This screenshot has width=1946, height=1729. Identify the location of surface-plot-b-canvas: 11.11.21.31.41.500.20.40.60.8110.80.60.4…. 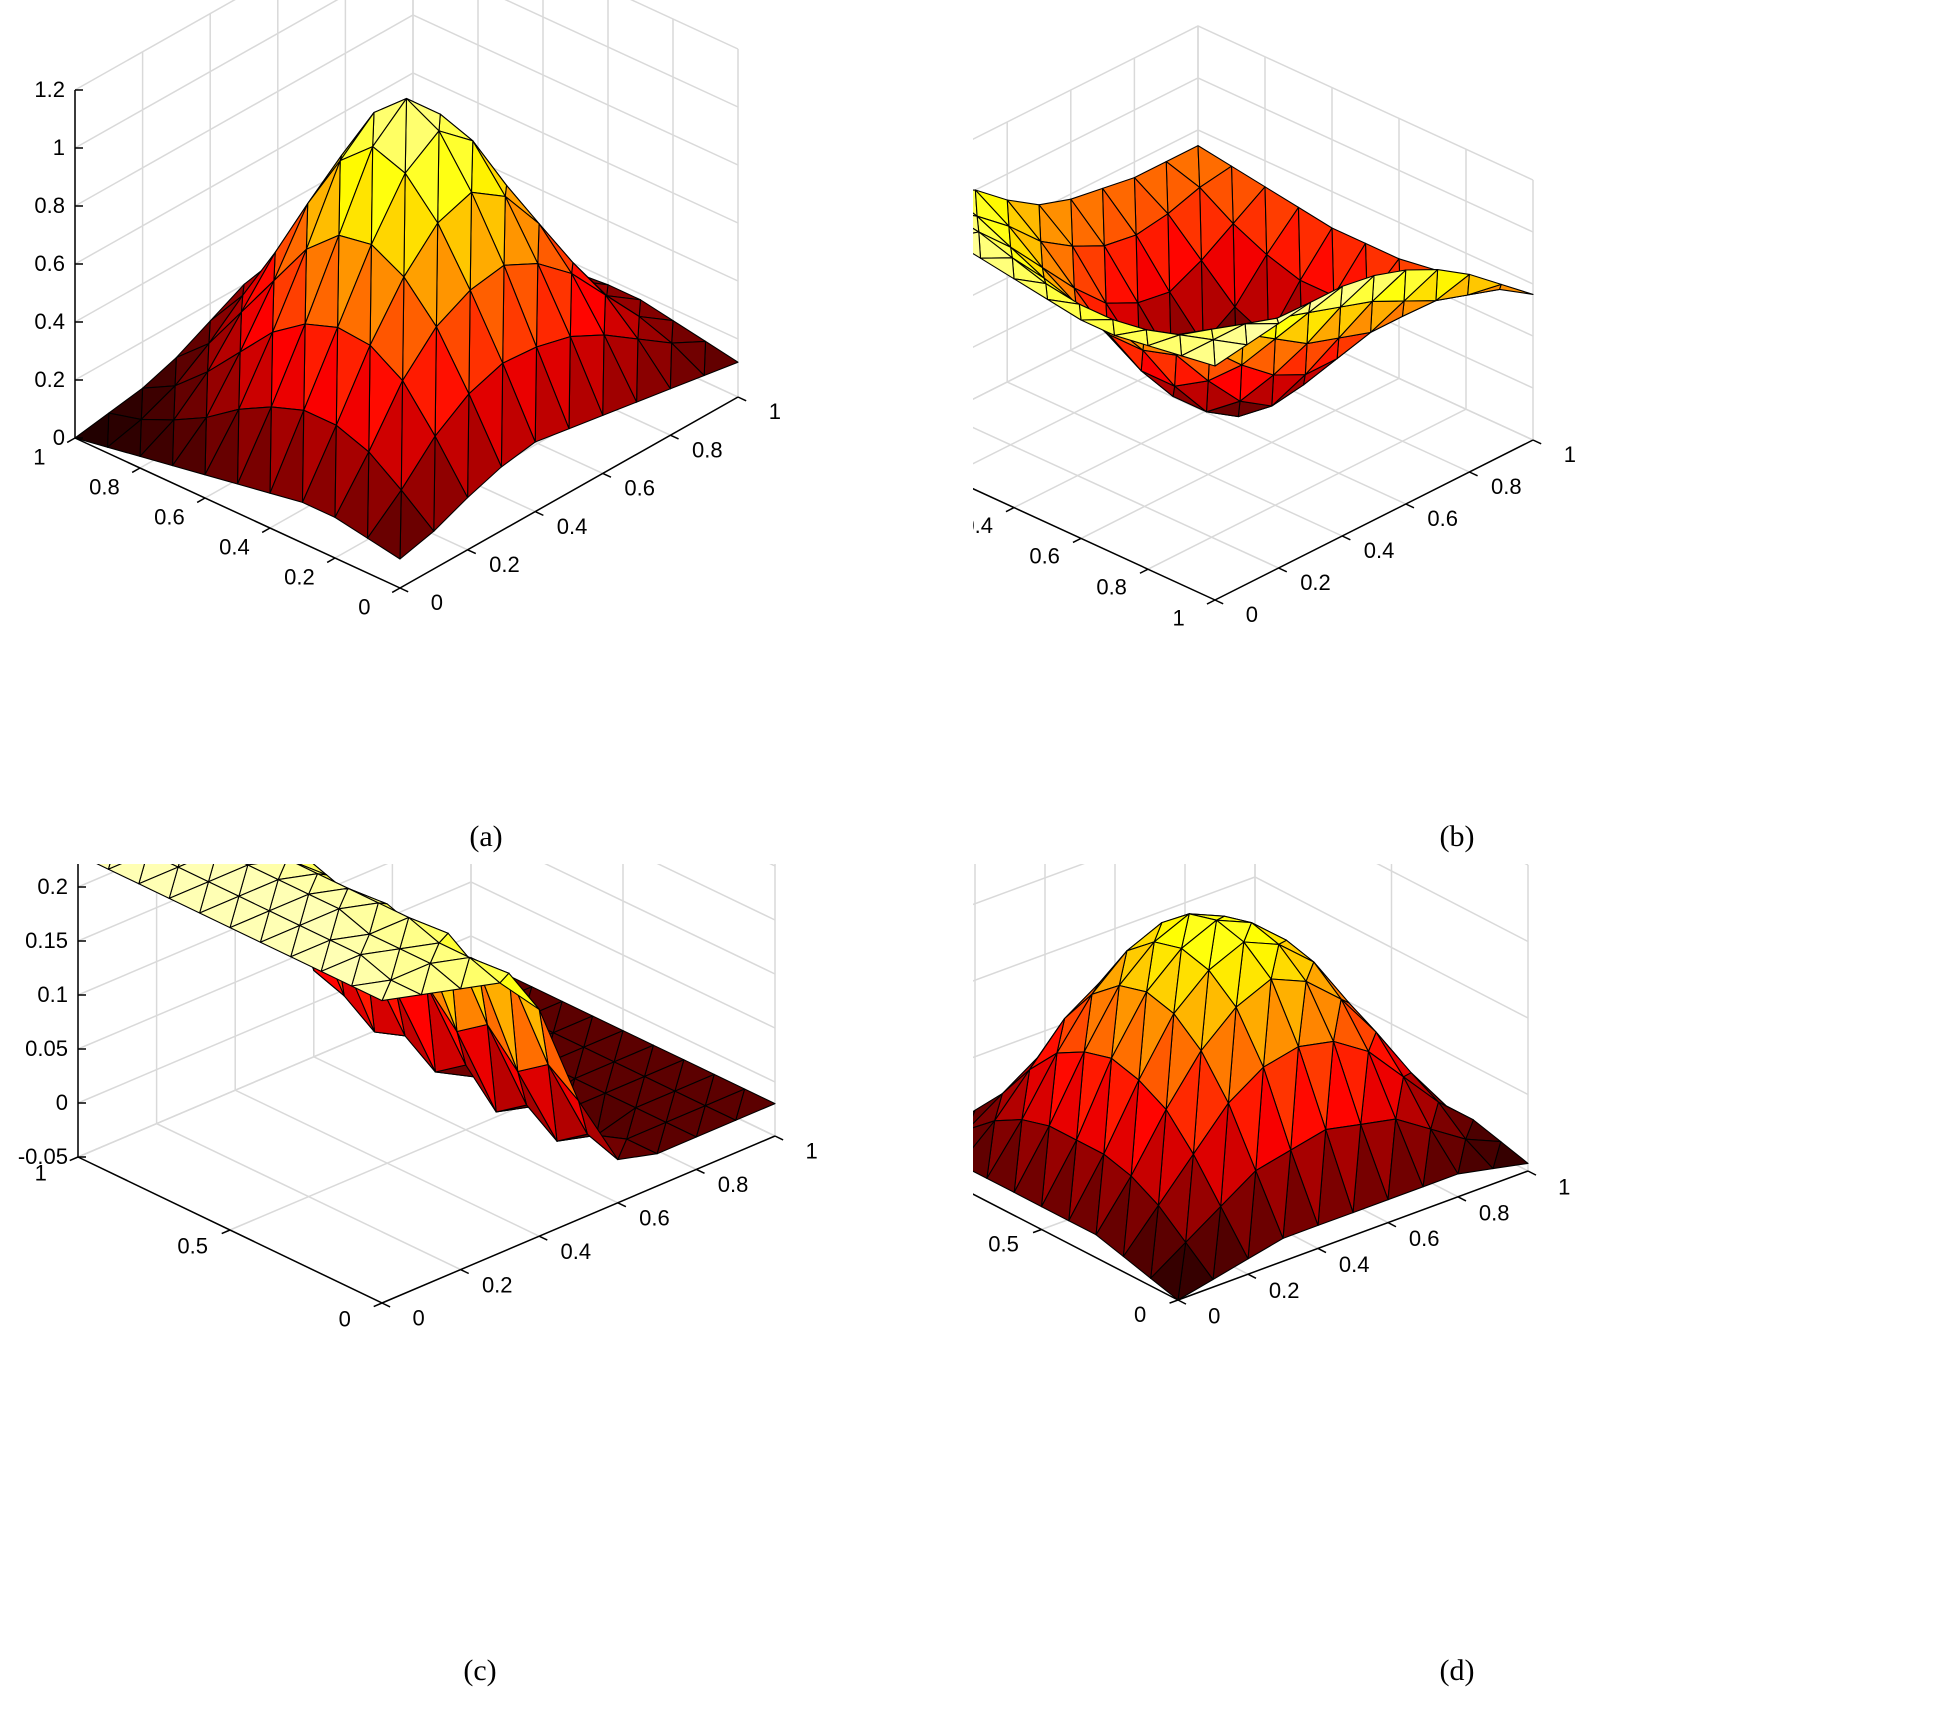
(1274, 327).